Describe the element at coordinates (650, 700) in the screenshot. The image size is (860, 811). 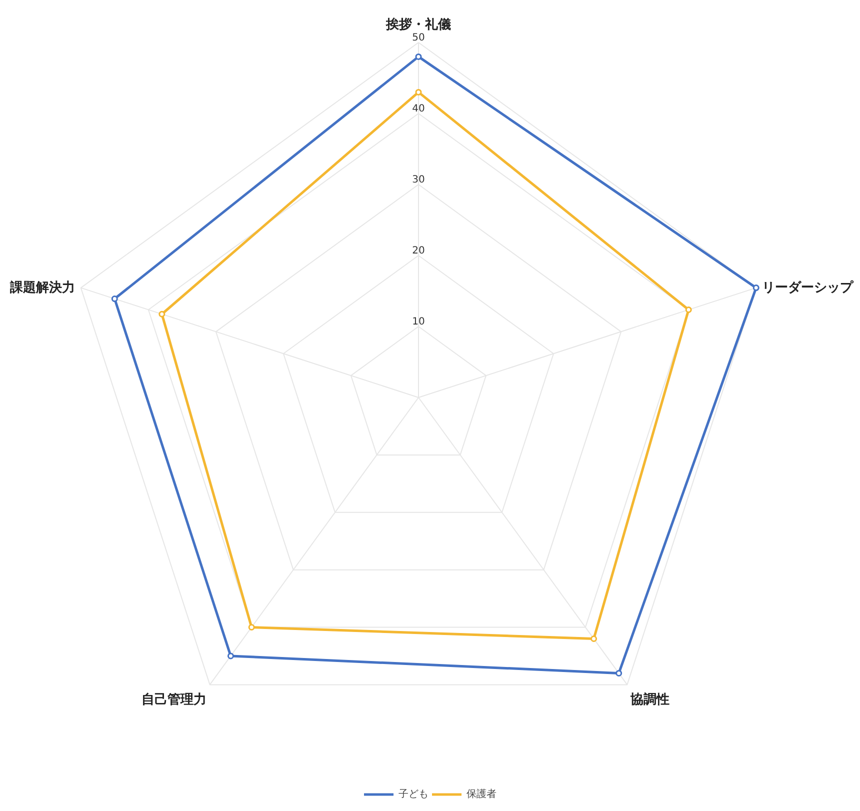
I see `spoke-label: 協調性` at that location.